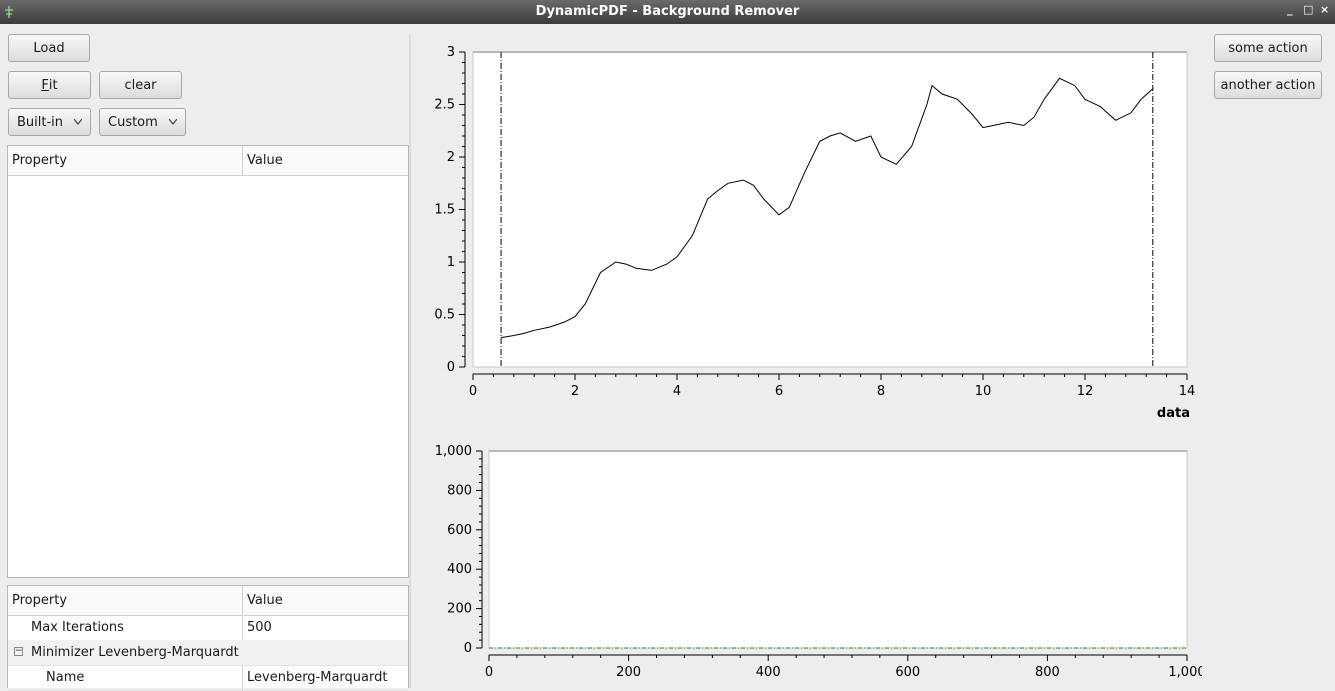 The height and width of the screenshot is (691, 1335). I want to click on y-tick-label: 800, so click(459, 490).